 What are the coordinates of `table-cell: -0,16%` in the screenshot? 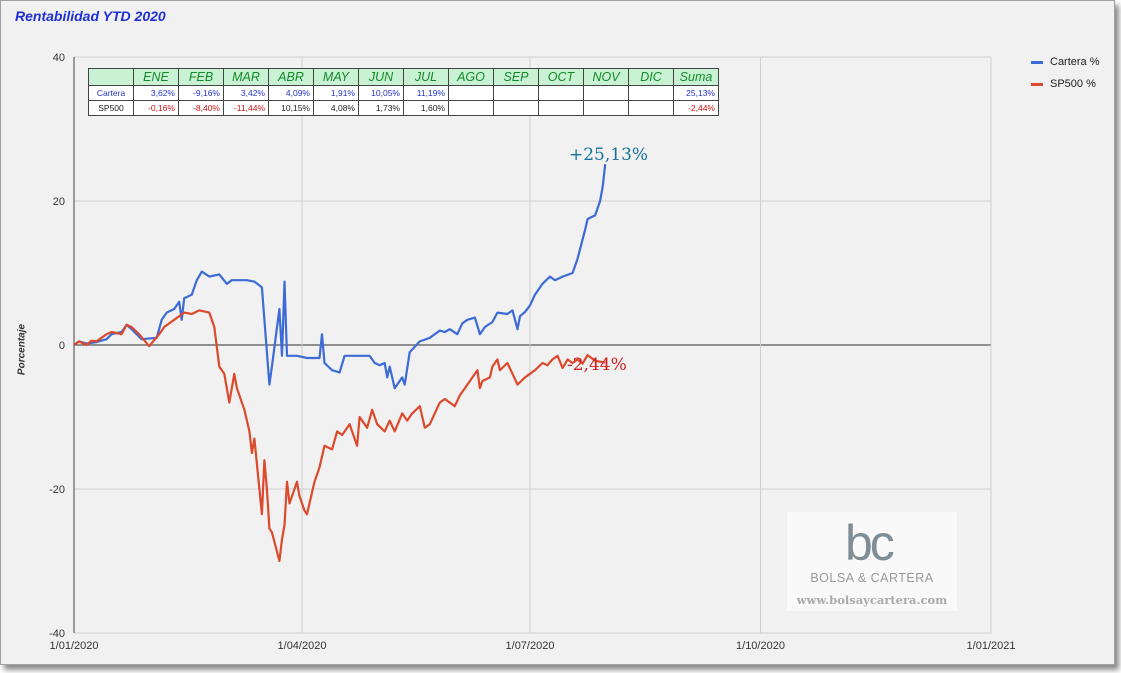 It's located at (156, 108).